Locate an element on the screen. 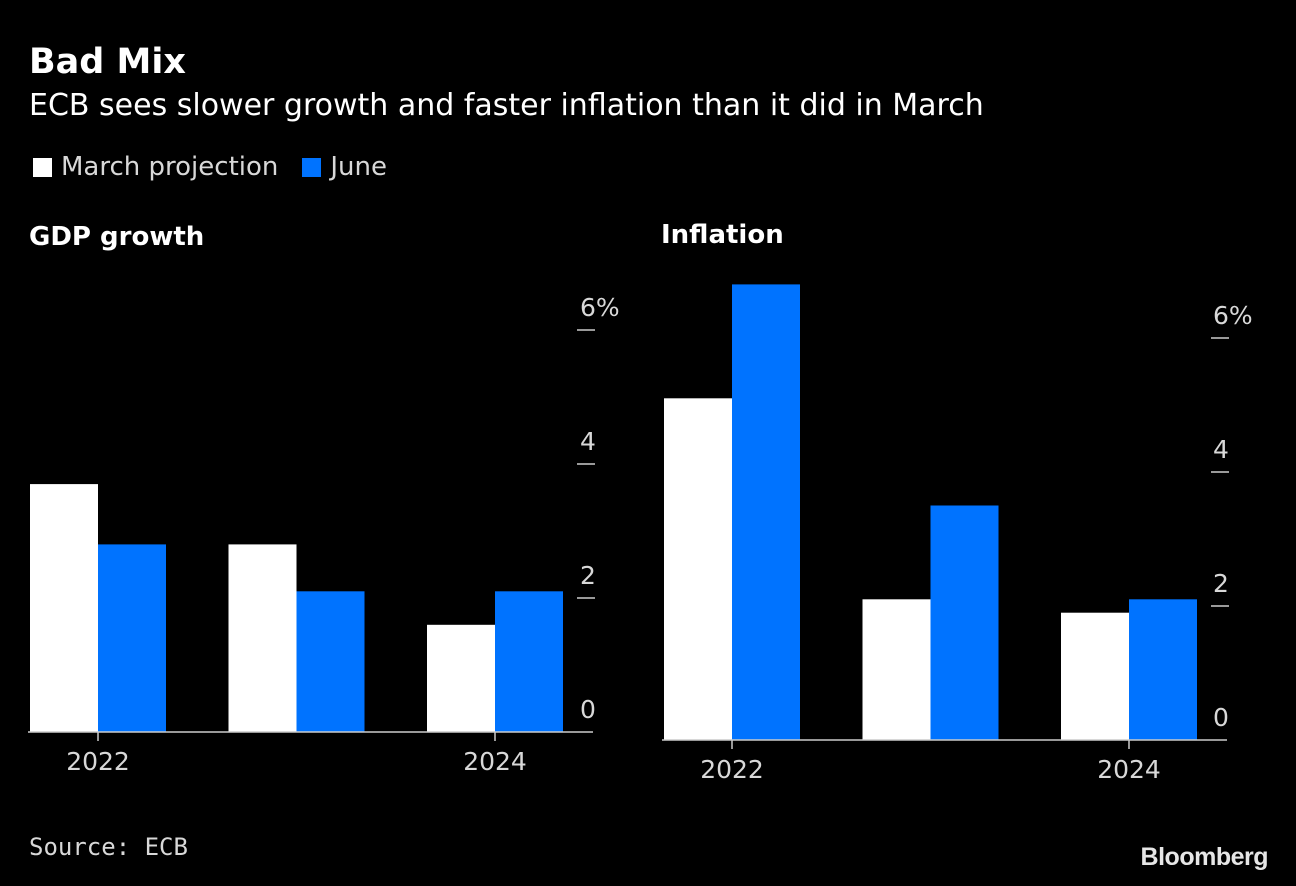  gdp-bar-2024-march is located at coordinates (461, 678).